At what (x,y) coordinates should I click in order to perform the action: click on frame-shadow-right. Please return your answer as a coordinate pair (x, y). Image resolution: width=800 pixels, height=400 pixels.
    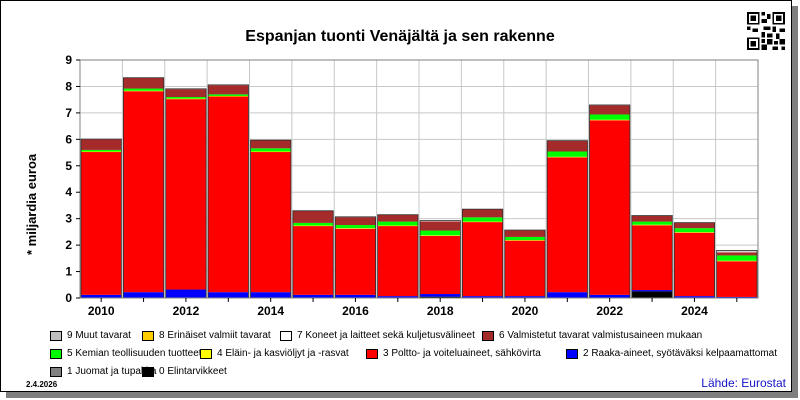
    Looking at the image, I should click on (795, 201).